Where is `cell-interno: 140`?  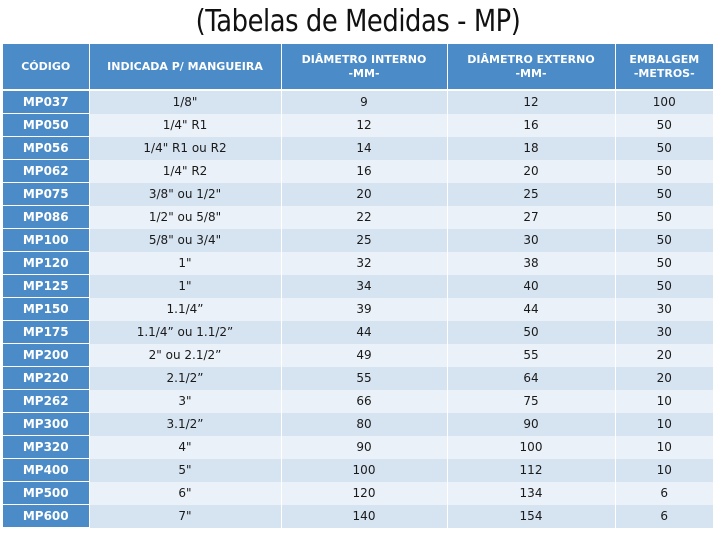
cell-interno: 140 is located at coordinates (364, 516).